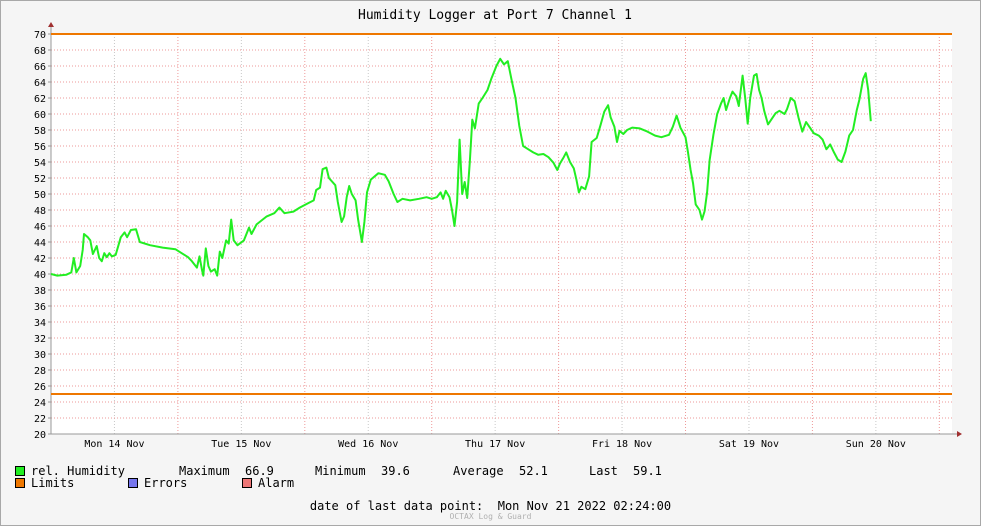 This screenshot has width=981, height=526. Describe the element at coordinates (40, 355) in the screenshot. I see `y-tick-label: 30` at that location.